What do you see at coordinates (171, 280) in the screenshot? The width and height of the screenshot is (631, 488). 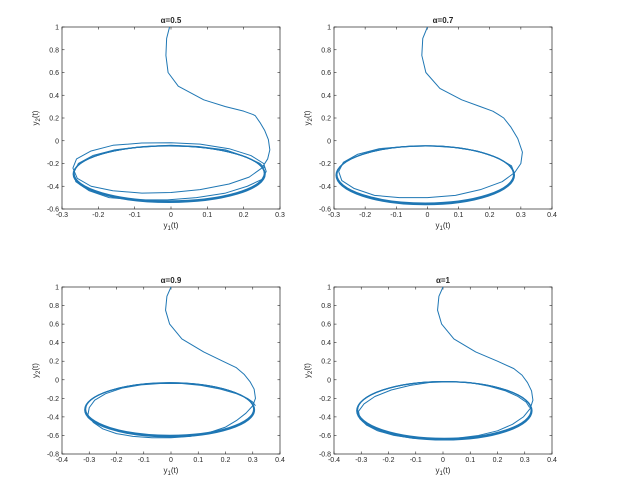 I see `subplot-title: α=0.9` at bounding box center [171, 280].